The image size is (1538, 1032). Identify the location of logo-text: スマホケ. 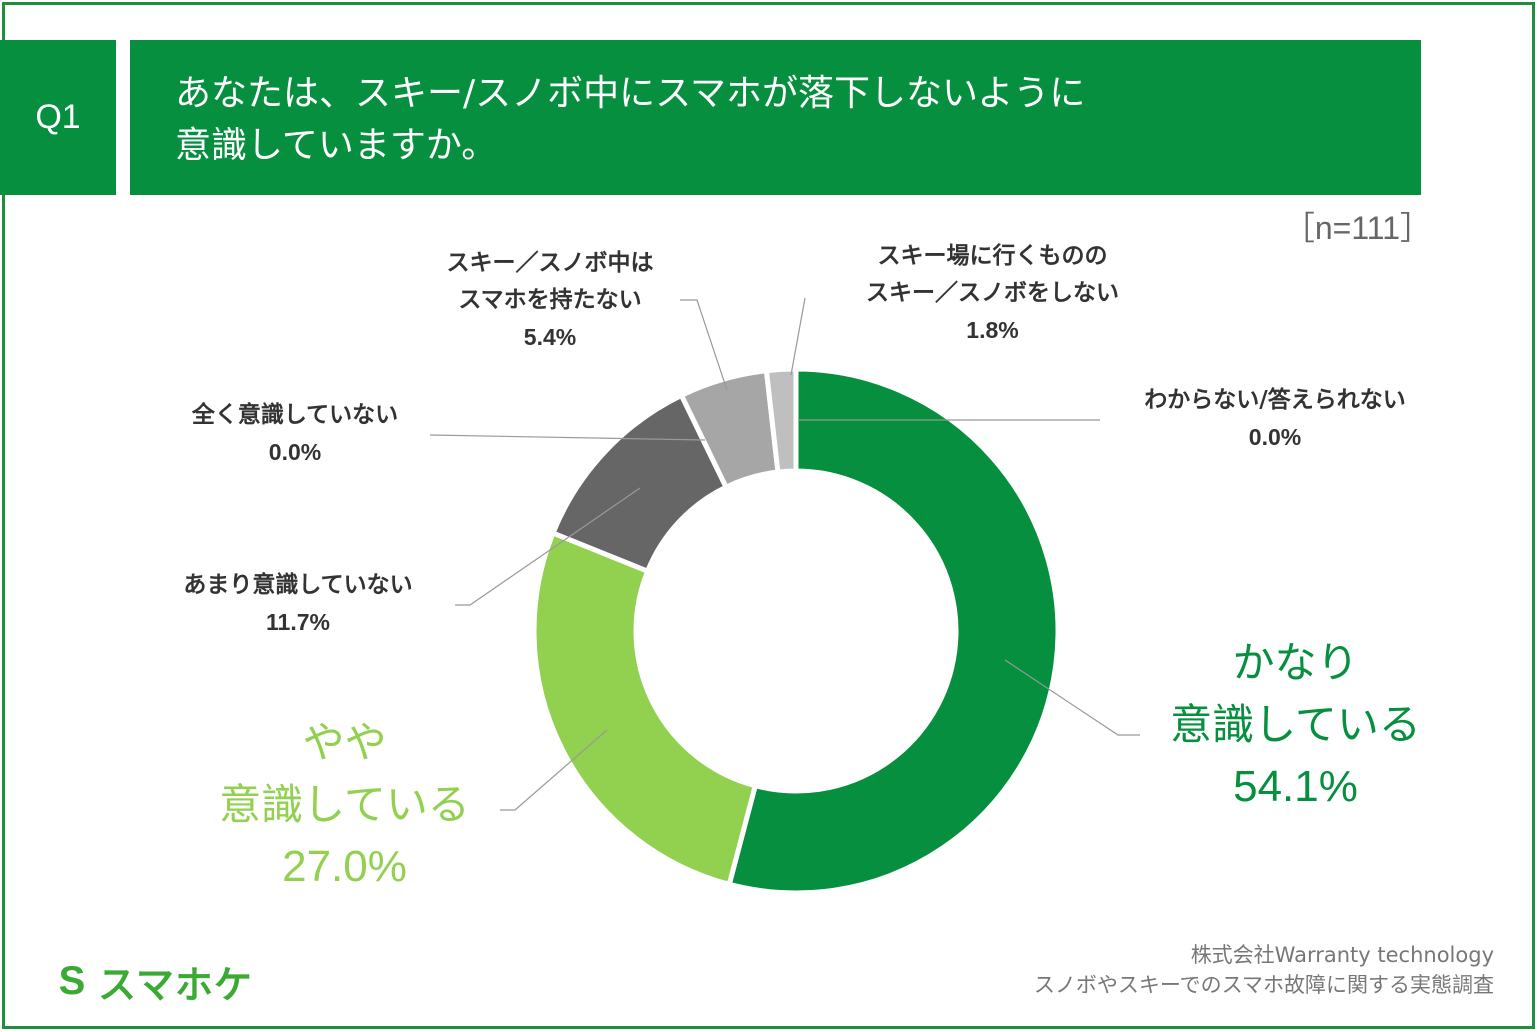
(175, 984).